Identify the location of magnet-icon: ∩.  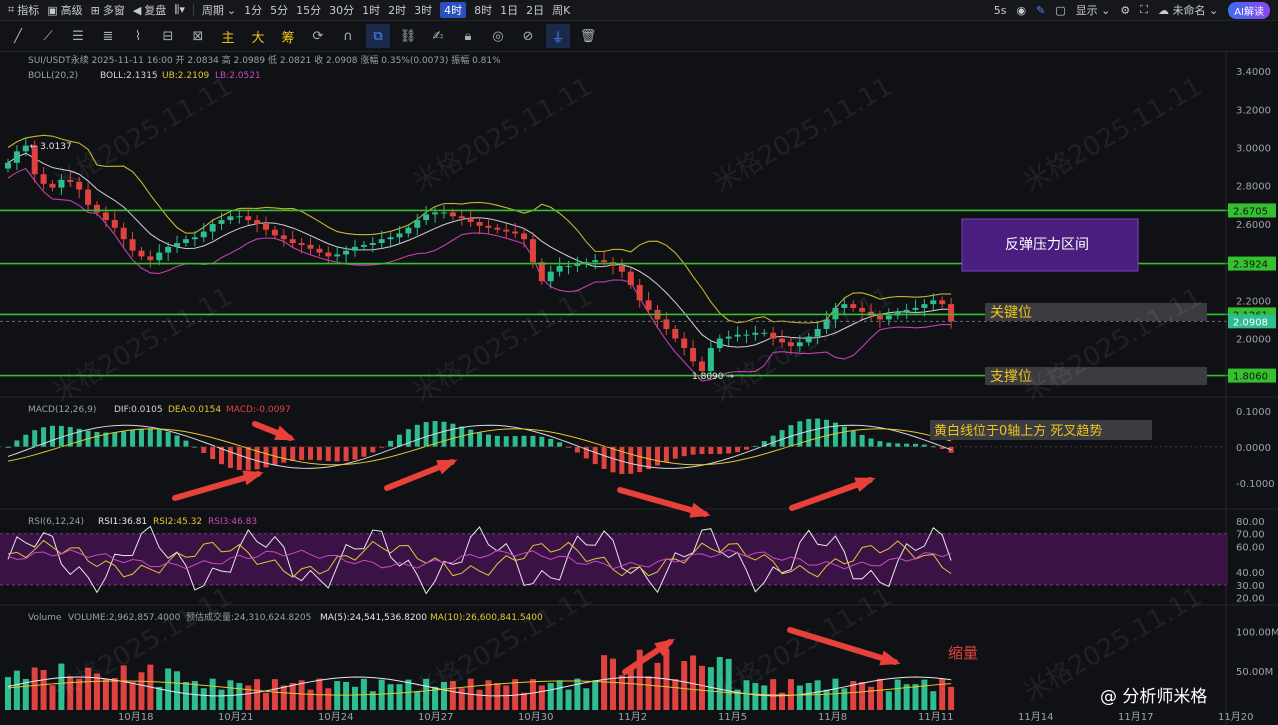
(348, 36).